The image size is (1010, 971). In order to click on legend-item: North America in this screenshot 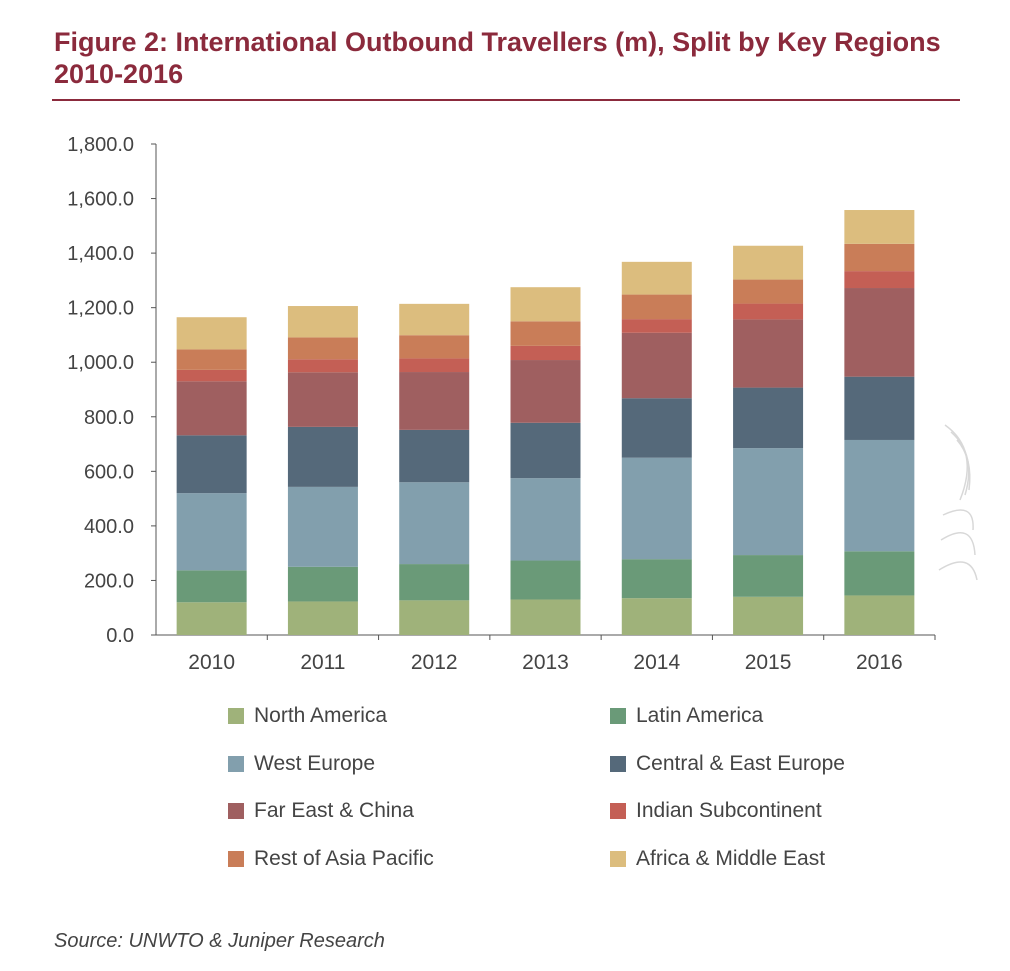, I will do `click(307, 716)`.